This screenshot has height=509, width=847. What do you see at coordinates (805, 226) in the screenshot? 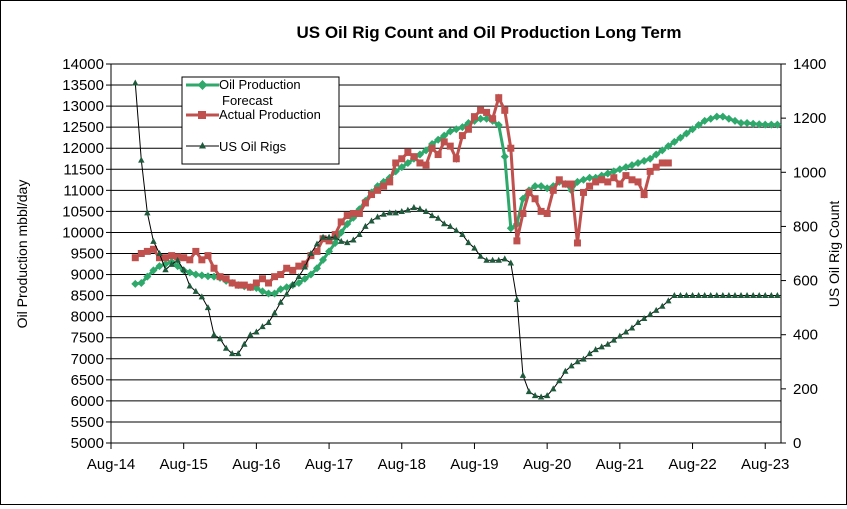
I see `y2-tick-label: 800` at bounding box center [805, 226].